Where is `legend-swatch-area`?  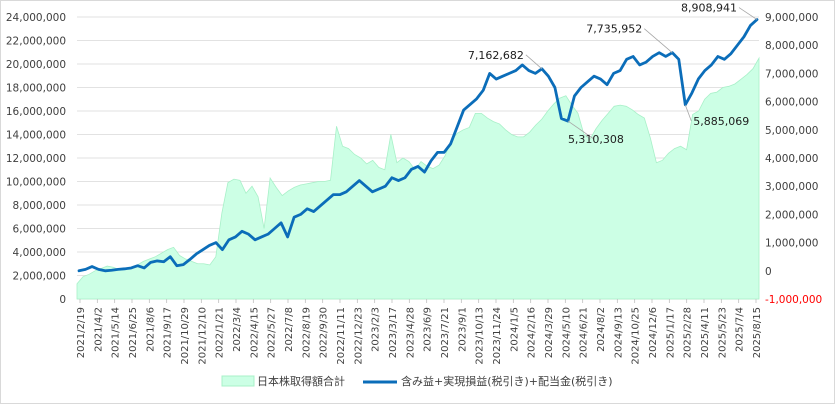
legend-swatch-area is located at coordinates (238, 381).